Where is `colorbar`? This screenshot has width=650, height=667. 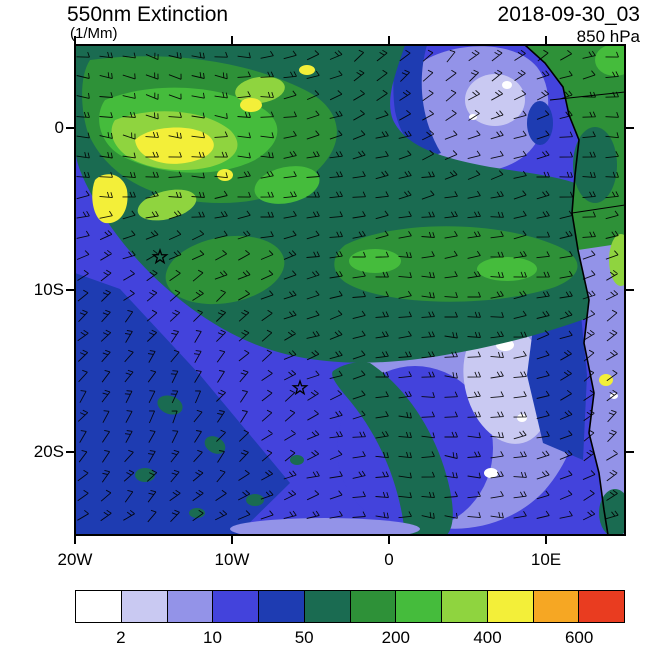 colorbar is located at coordinates (350, 606).